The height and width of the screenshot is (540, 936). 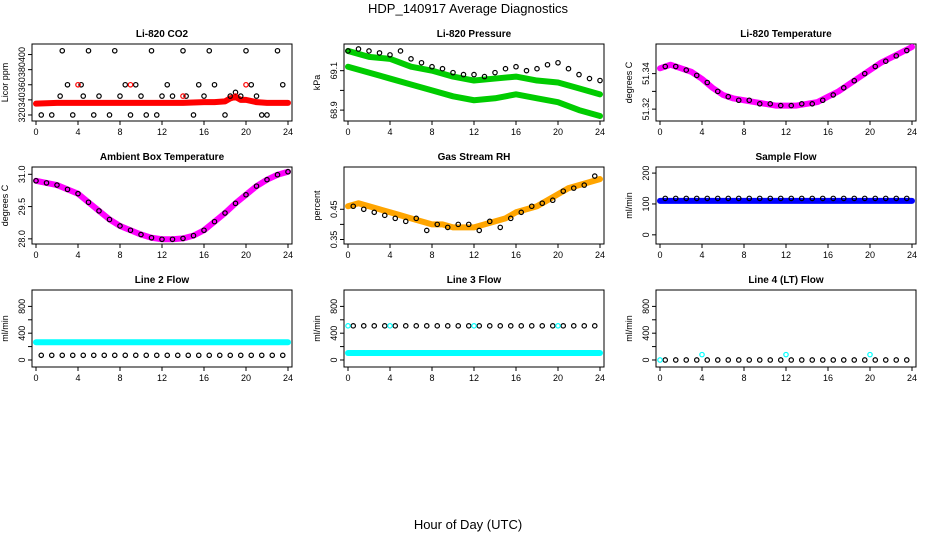 I want to click on panel-title: Line 2 Flow, so click(x=162, y=280).